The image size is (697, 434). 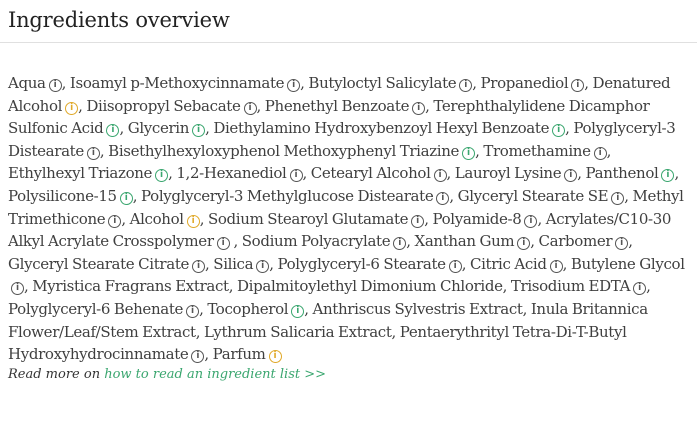 I want to click on ingredient-item: Glyceryl Stearate SE i,, so click(x=545, y=196).